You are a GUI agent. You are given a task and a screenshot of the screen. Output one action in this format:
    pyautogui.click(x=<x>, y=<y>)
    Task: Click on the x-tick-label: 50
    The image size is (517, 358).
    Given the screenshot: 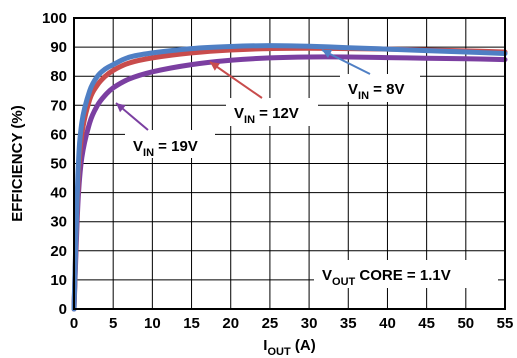 What is the action you would take?
    pyautogui.click(x=465, y=323)
    